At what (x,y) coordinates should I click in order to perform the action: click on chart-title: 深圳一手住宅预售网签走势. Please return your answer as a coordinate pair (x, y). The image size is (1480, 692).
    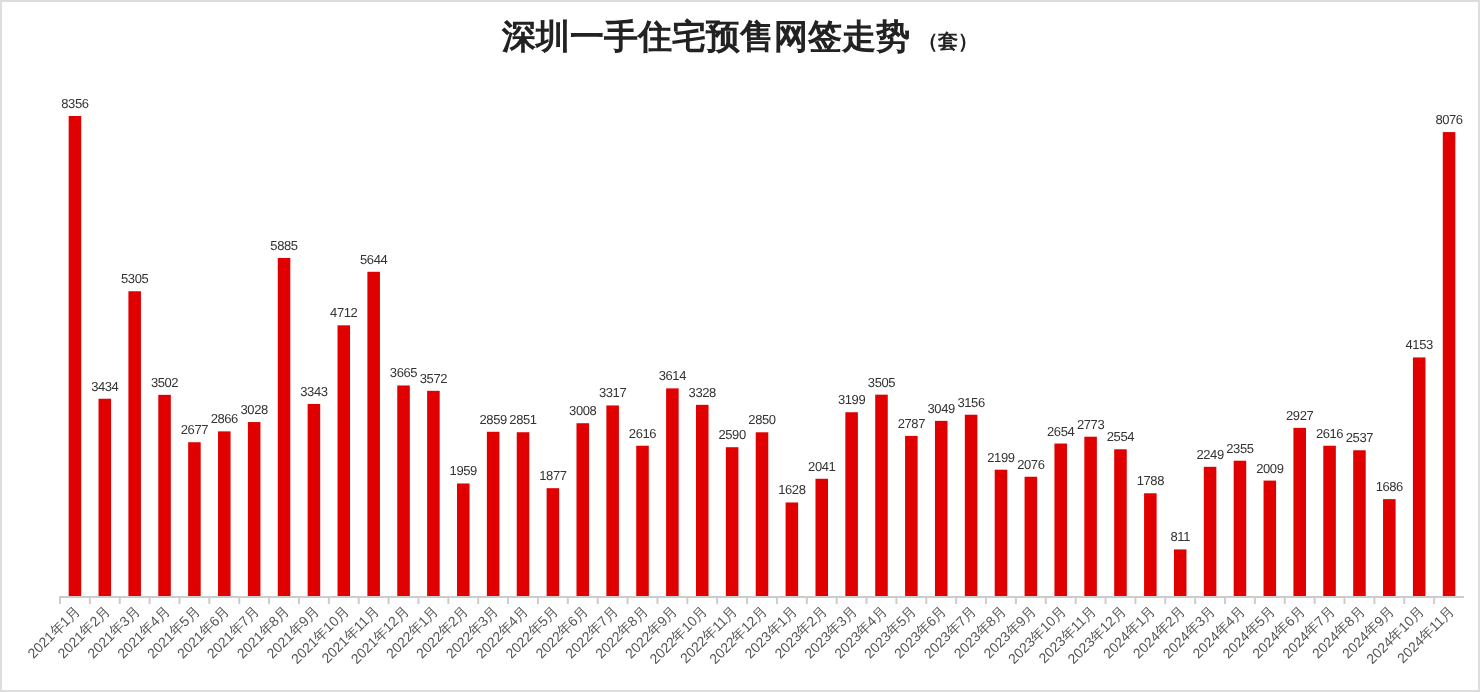
    Looking at the image, I should click on (705, 37).